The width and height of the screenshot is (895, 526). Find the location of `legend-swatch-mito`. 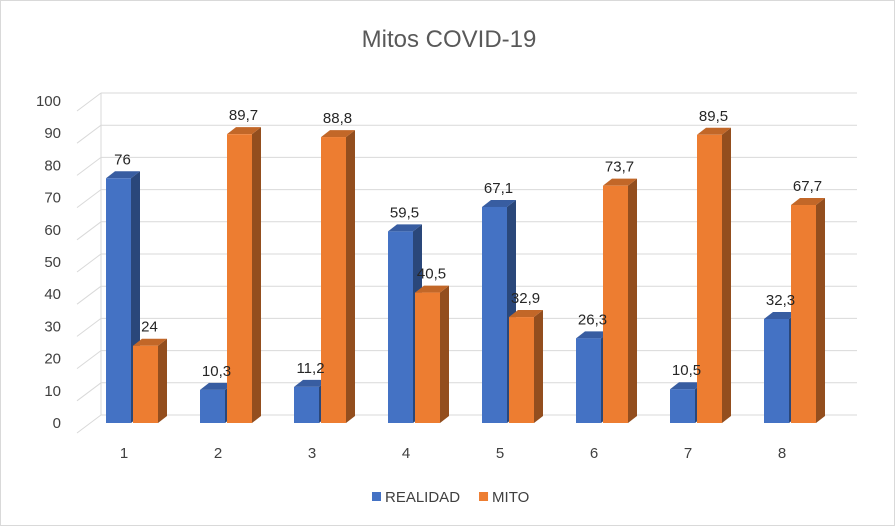

legend-swatch-mito is located at coordinates (484, 496).